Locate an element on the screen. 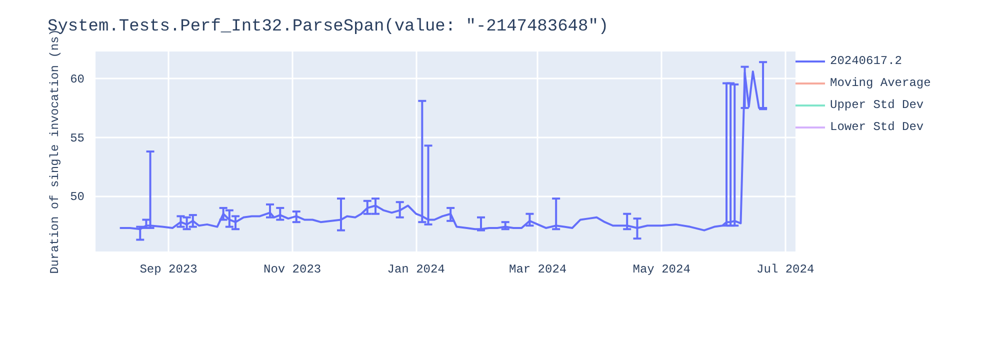 The image size is (1000, 350). legend-label: Moving Average is located at coordinates (880, 83).